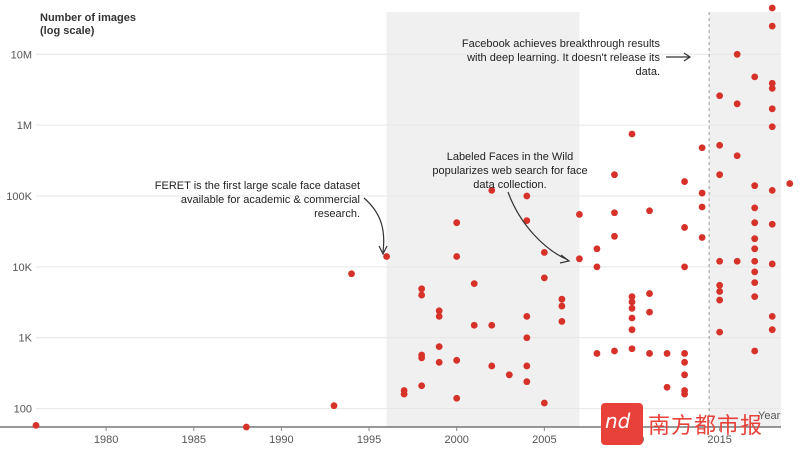 The height and width of the screenshot is (457, 800). I want to click on annotation-feret-line3: research., so click(337, 214).